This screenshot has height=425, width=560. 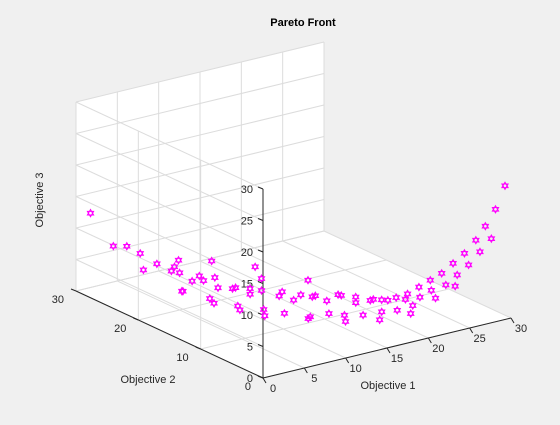 What do you see at coordinates (247, 253) in the screenshot?
I see `z-tick-label: 20` at bounding box center [247, 253].